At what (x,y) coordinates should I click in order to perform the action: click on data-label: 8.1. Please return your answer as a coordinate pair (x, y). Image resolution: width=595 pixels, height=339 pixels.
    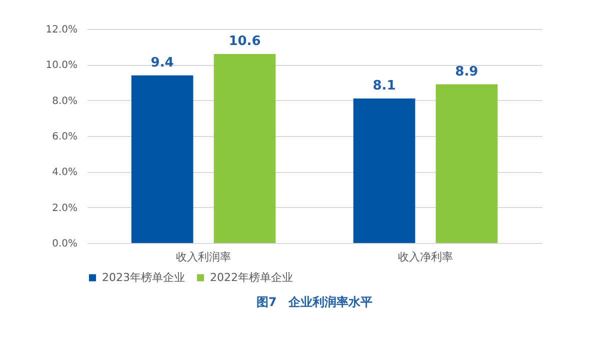
    Looking at the image, I should click on (384, 86).